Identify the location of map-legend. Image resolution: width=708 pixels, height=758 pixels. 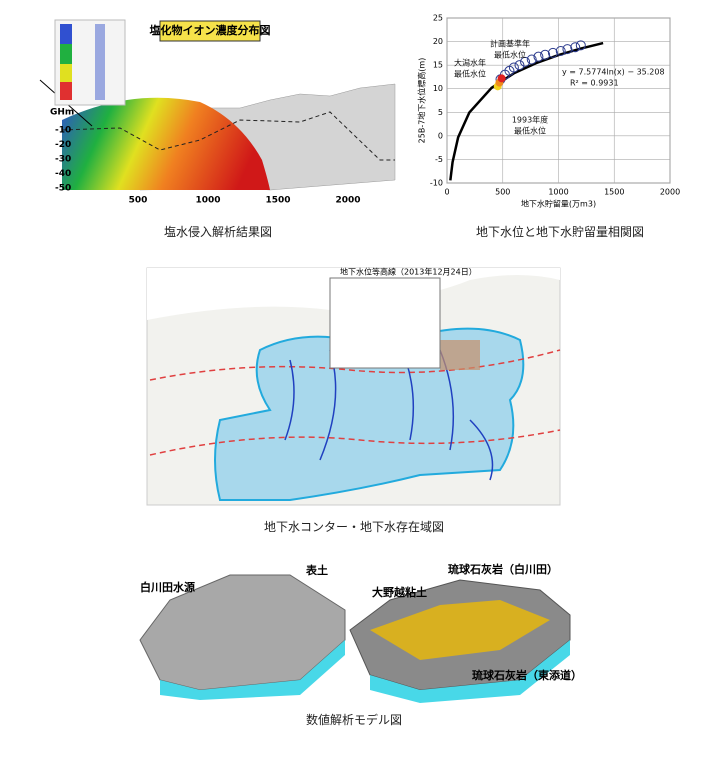
(385, 323).